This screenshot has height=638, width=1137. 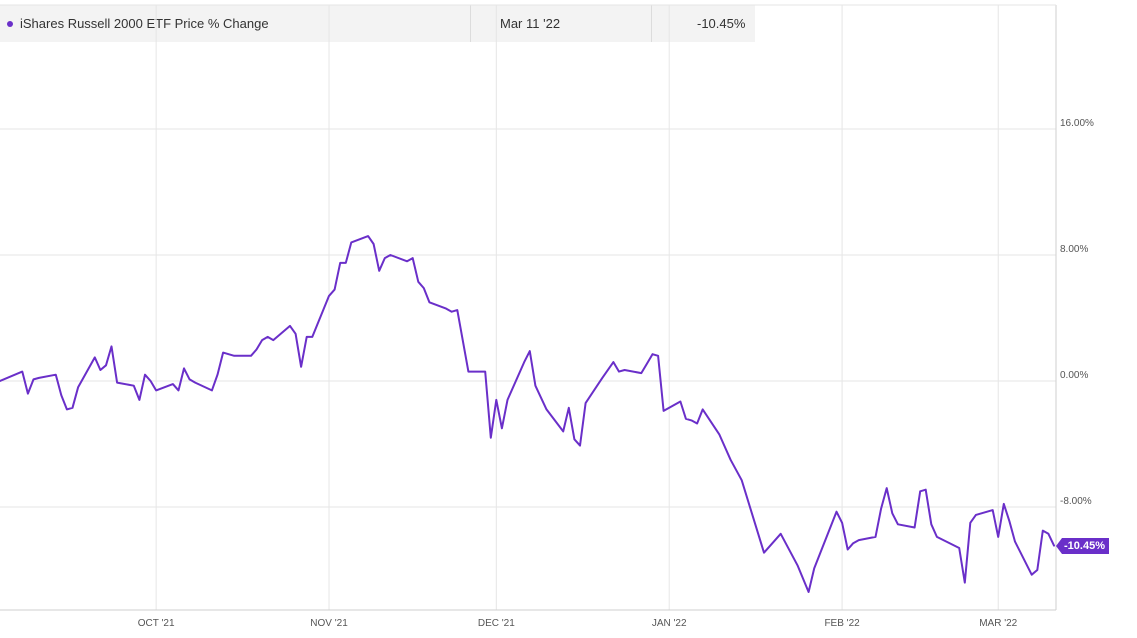 I want to click on x-tick-label: NOV '21, so click(x=329, y=623).